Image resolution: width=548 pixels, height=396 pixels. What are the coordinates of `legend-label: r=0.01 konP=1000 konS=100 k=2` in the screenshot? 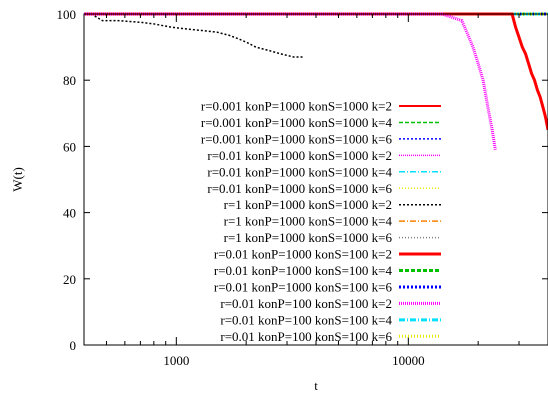 It's located at (303, 254).